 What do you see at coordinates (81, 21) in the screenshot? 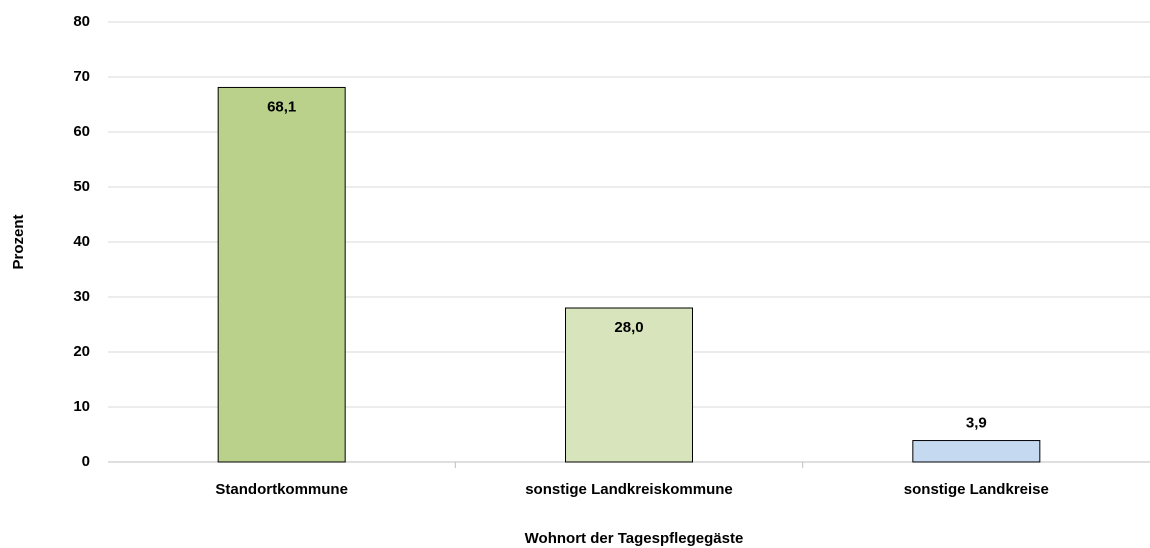
I see `y-tick-label: 80` at bounding box center [81, 21].